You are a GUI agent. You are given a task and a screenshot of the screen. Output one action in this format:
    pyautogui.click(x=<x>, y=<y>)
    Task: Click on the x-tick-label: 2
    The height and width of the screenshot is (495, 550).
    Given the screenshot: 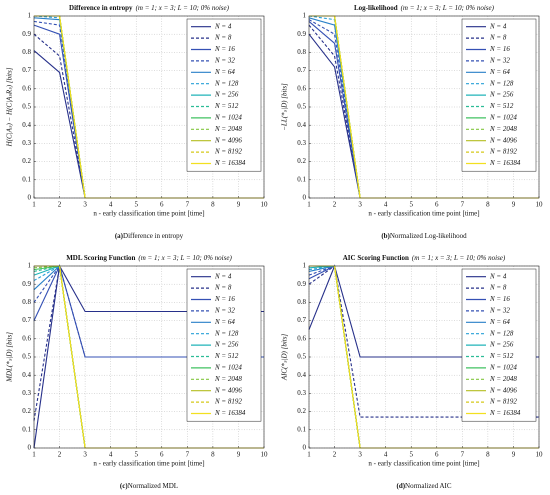 What is the action you would take?
    pyautogui.click(x=335, y=455)
    